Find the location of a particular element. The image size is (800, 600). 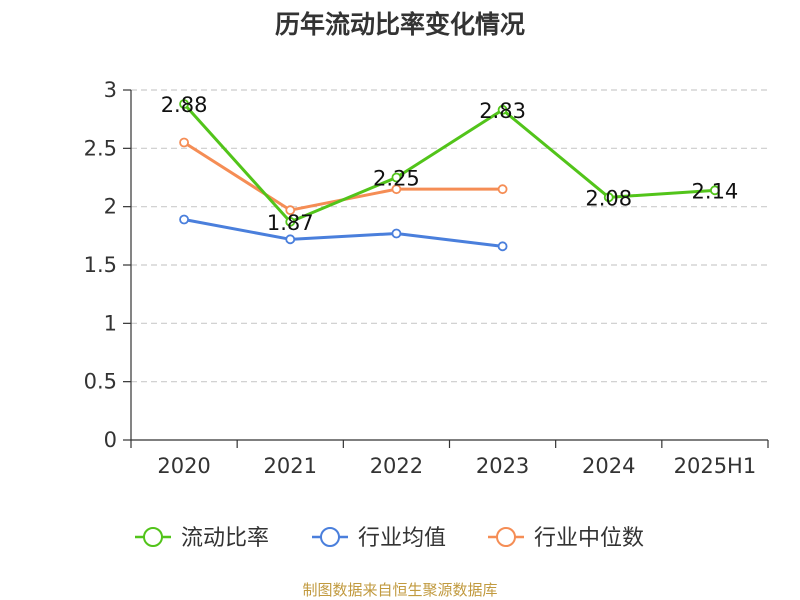

y-tick-label: 1 is located at coordinates (110, 323).